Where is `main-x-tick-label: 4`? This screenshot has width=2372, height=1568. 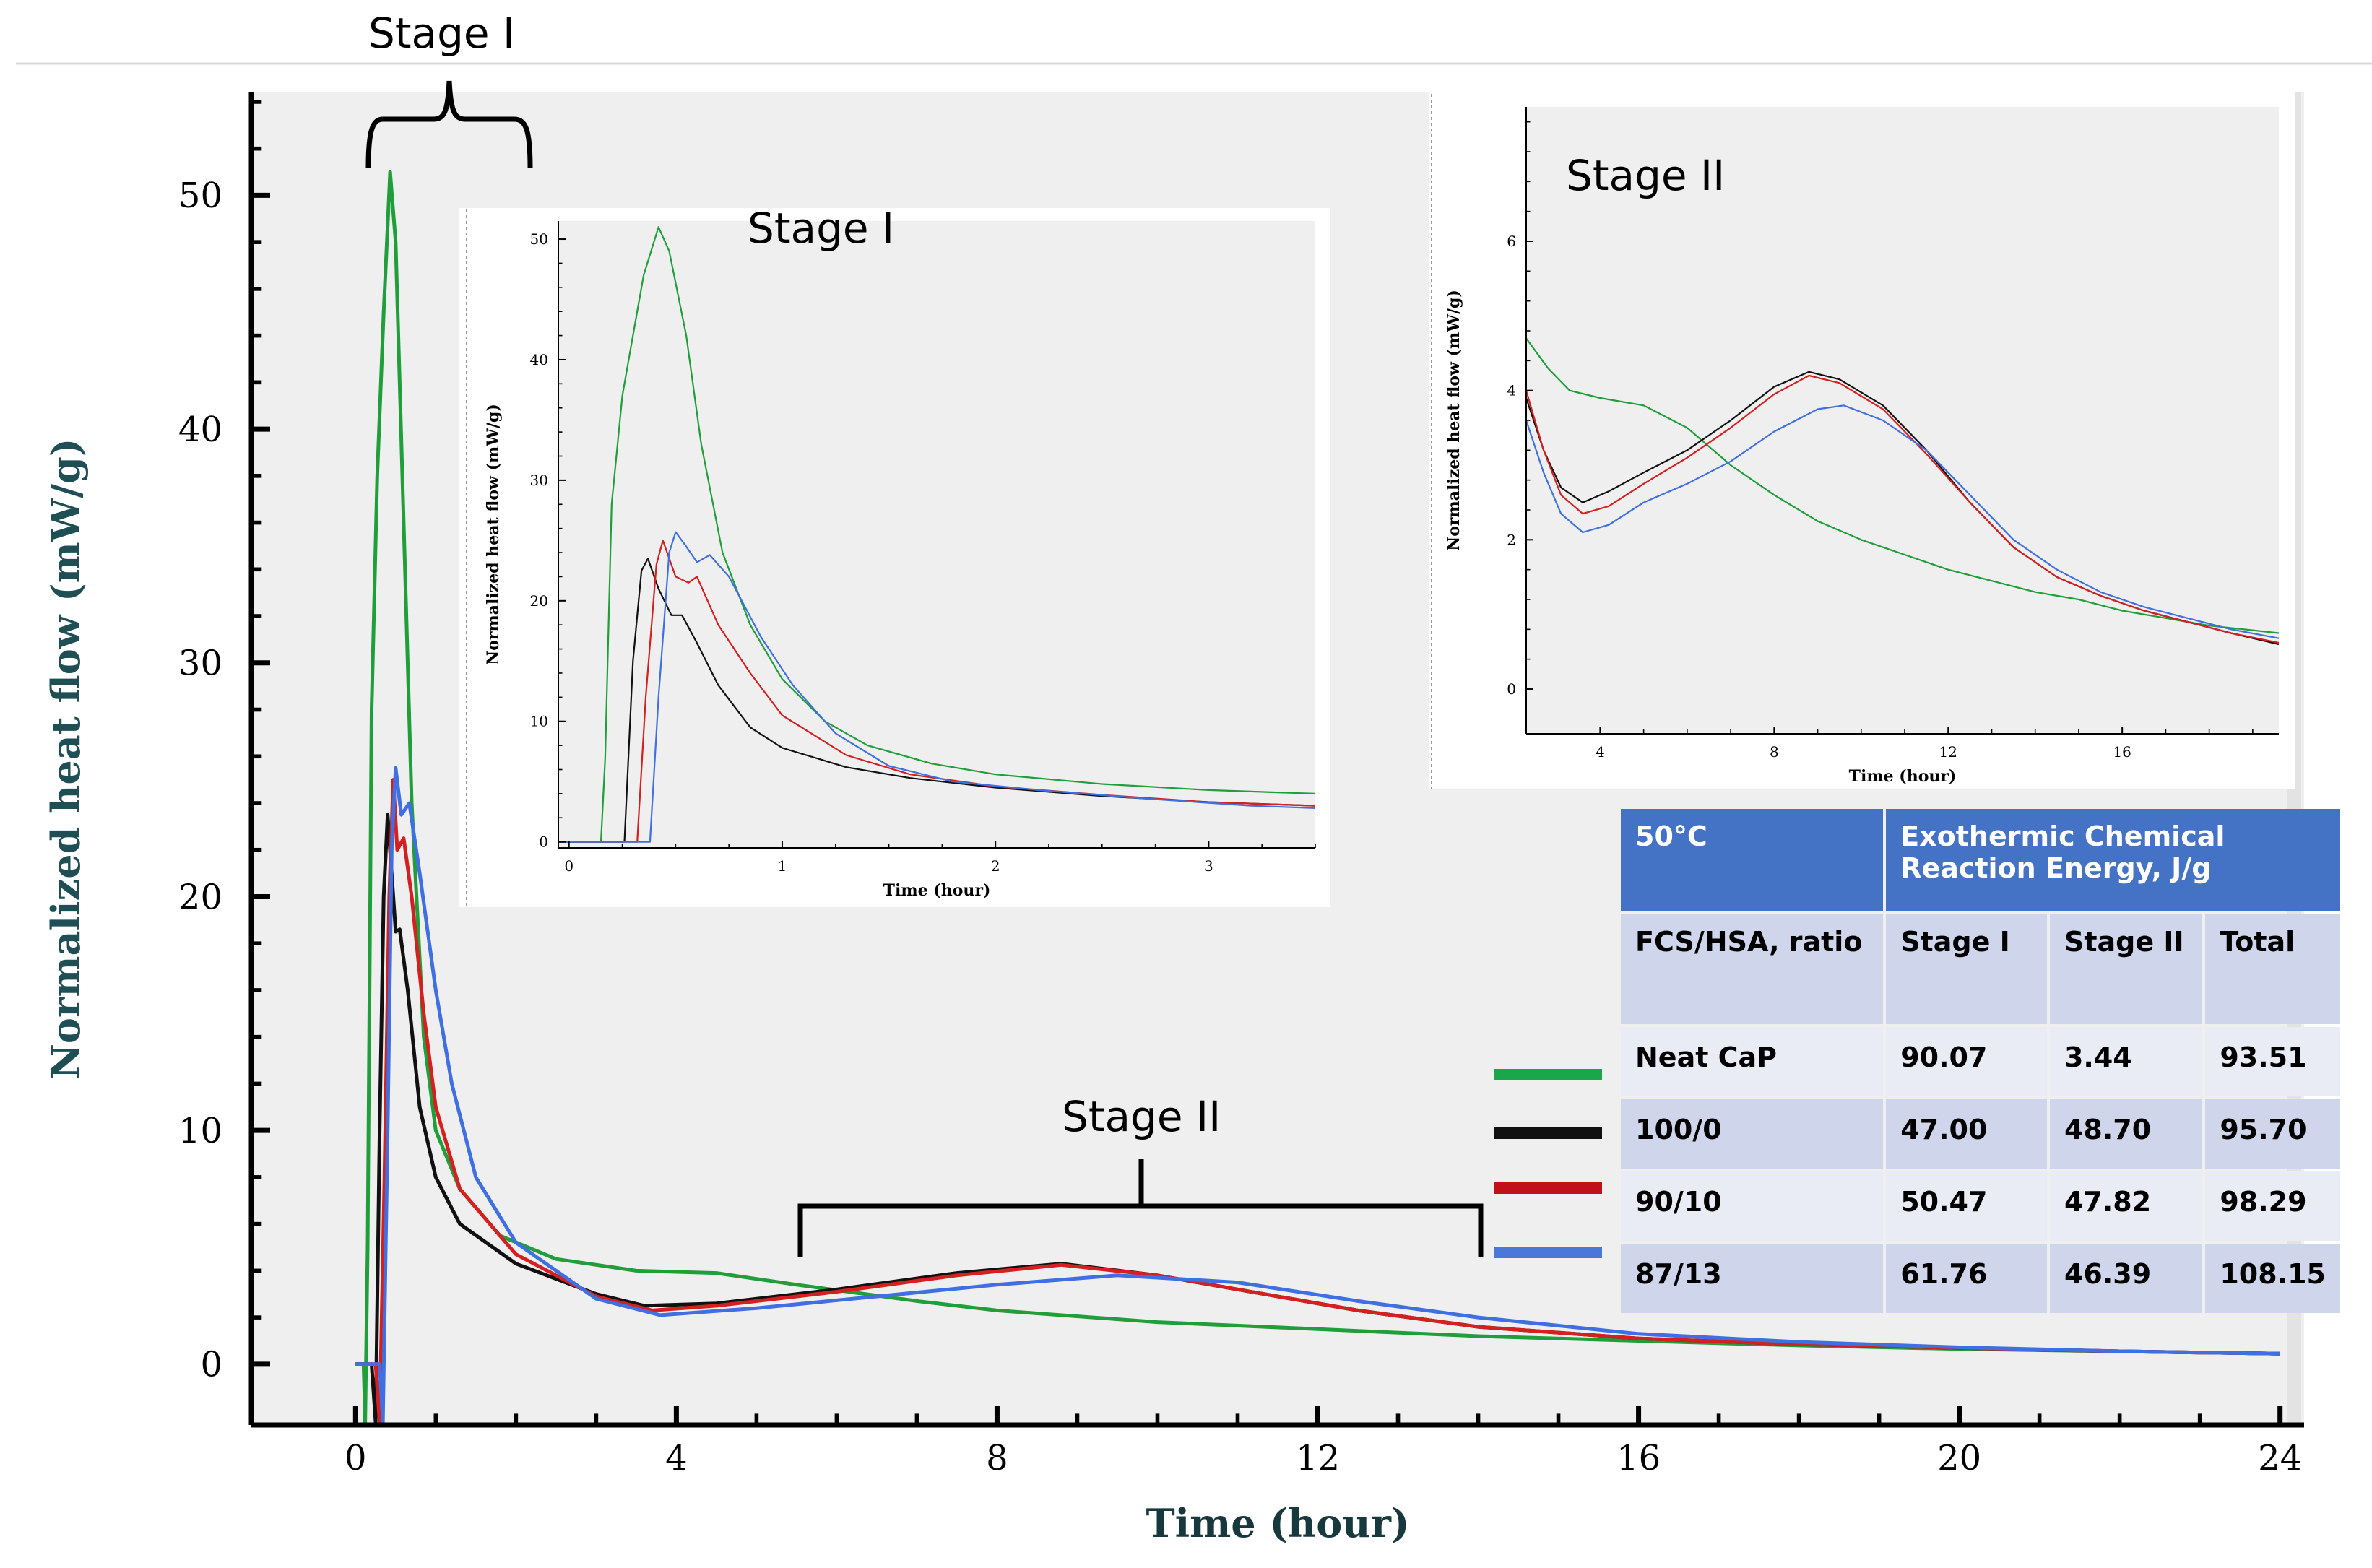
main-x-tick-label: 4 is located at coordinates (676, 1458).